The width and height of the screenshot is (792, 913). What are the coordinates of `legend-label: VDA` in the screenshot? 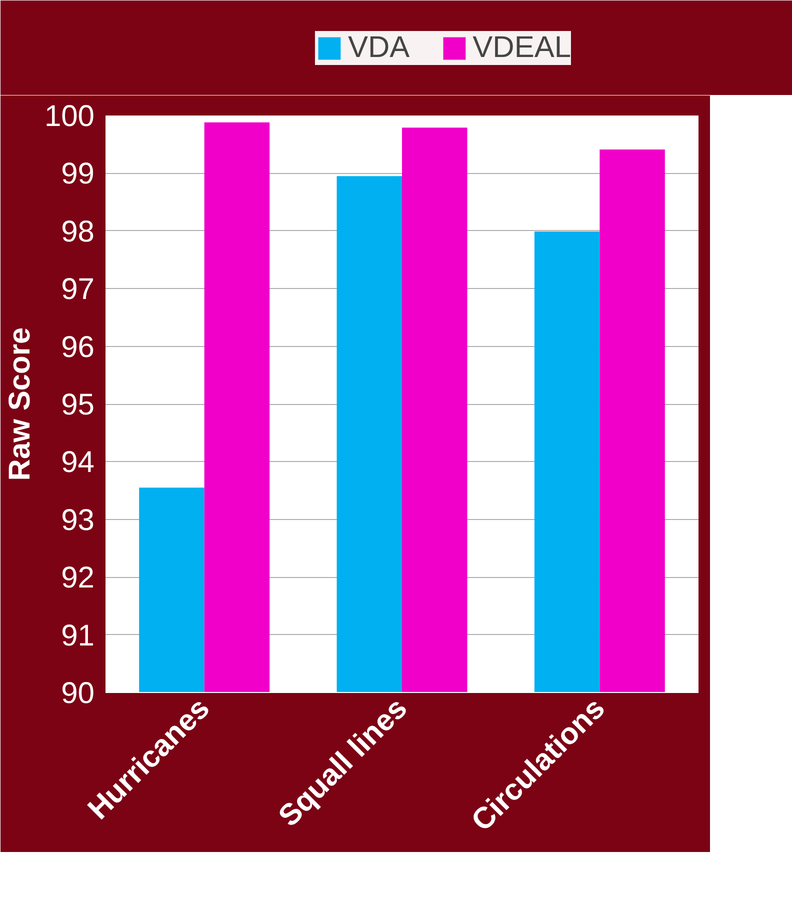 It's located at (379, 47).